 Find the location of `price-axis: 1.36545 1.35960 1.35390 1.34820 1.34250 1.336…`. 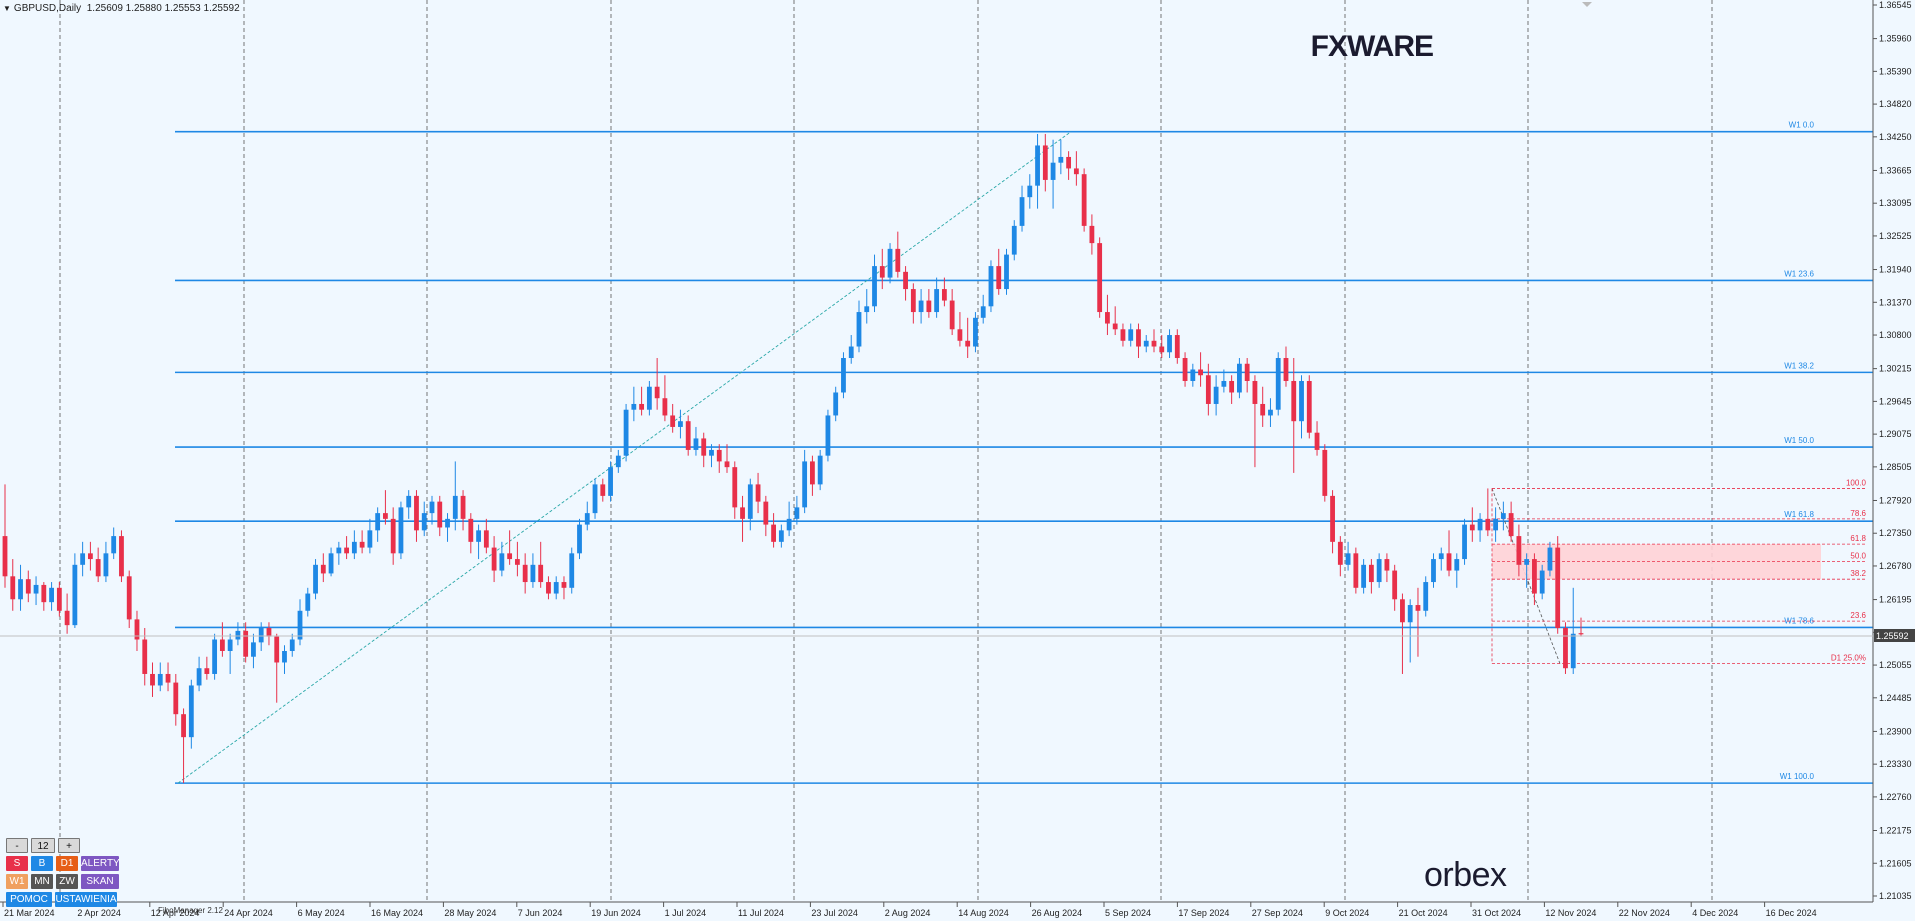

price-axis: 1.36545 1.35960 1.35390 1.34820 1.34250 1.336… is located at coordinates (1892, 450).